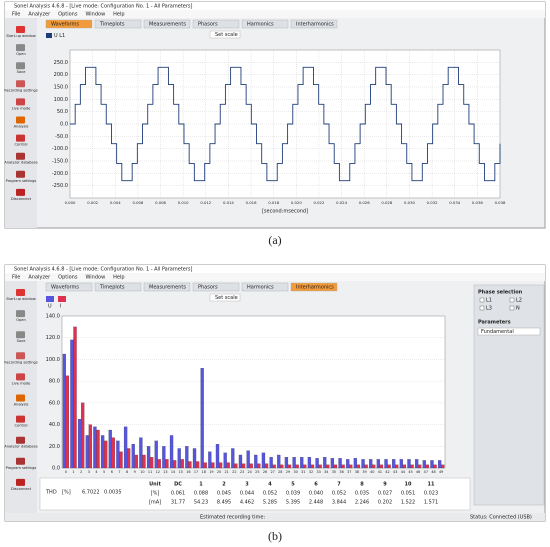 Image resolution: width=550 pixels, height=547 pixels. Describe the element at coordinates (275, 536) in the screenshot. I see `caption: (b)` at that location.